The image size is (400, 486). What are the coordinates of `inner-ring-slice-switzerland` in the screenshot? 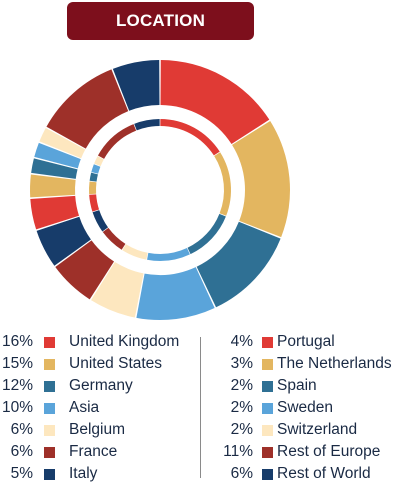 It's located at (99, 161).